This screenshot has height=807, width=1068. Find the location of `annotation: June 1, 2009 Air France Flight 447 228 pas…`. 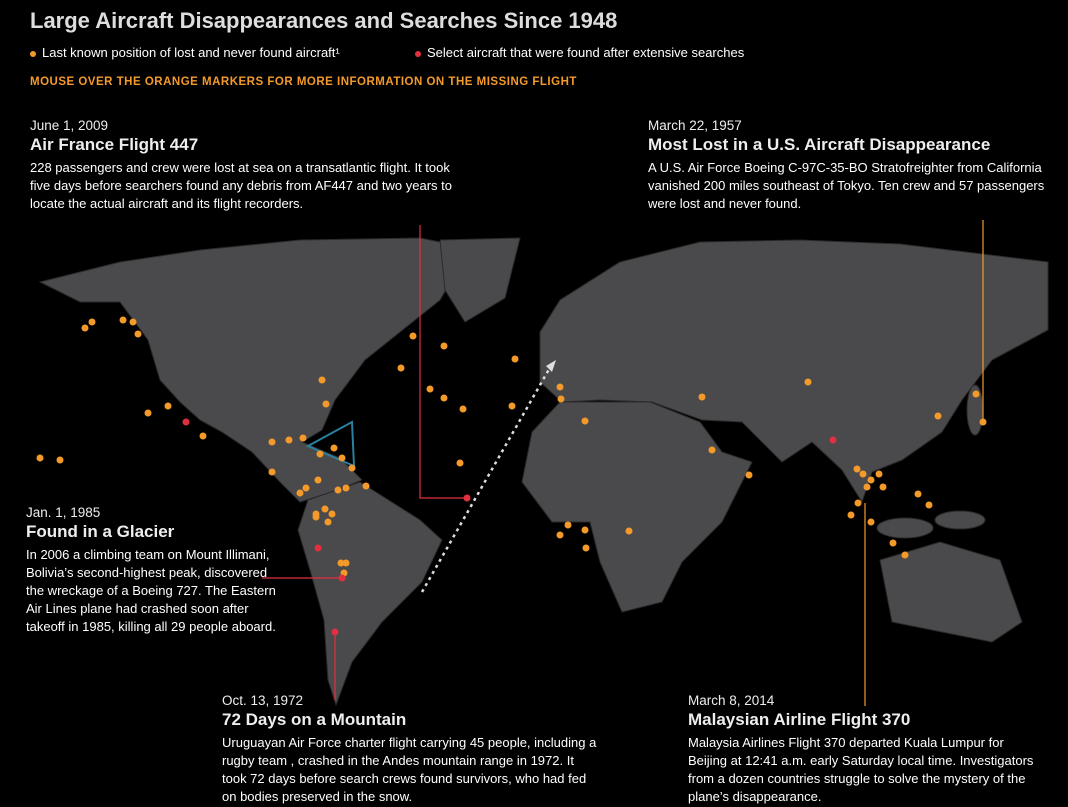

annotation: June 1, 2009 Air France Flight 447 228 pas… is located at coordinates (245, 165).